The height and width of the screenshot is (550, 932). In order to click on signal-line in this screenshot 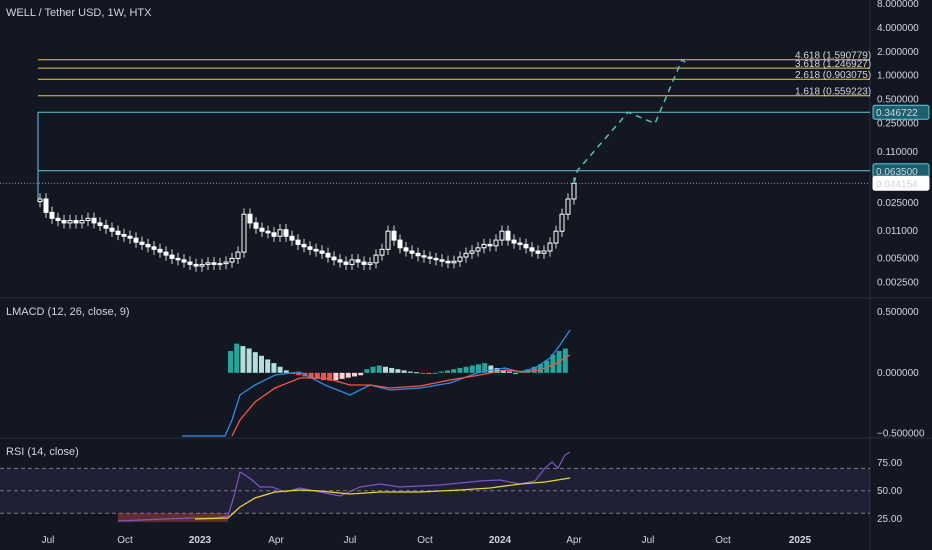, I will do `click(401, 395)`.